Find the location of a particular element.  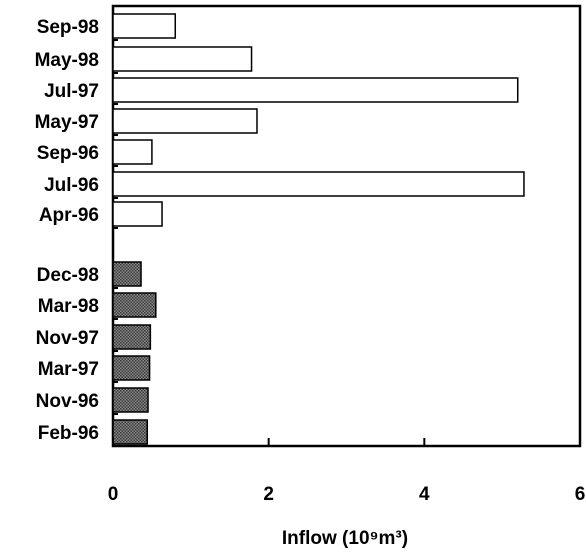

category-label: Nov-97 is located at coordinates (67, 338).